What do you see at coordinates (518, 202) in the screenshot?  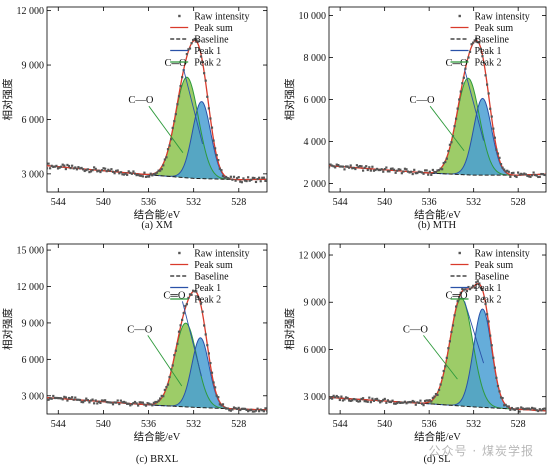 I see `x-tick-label: 528` at bounding box center [518, 202].